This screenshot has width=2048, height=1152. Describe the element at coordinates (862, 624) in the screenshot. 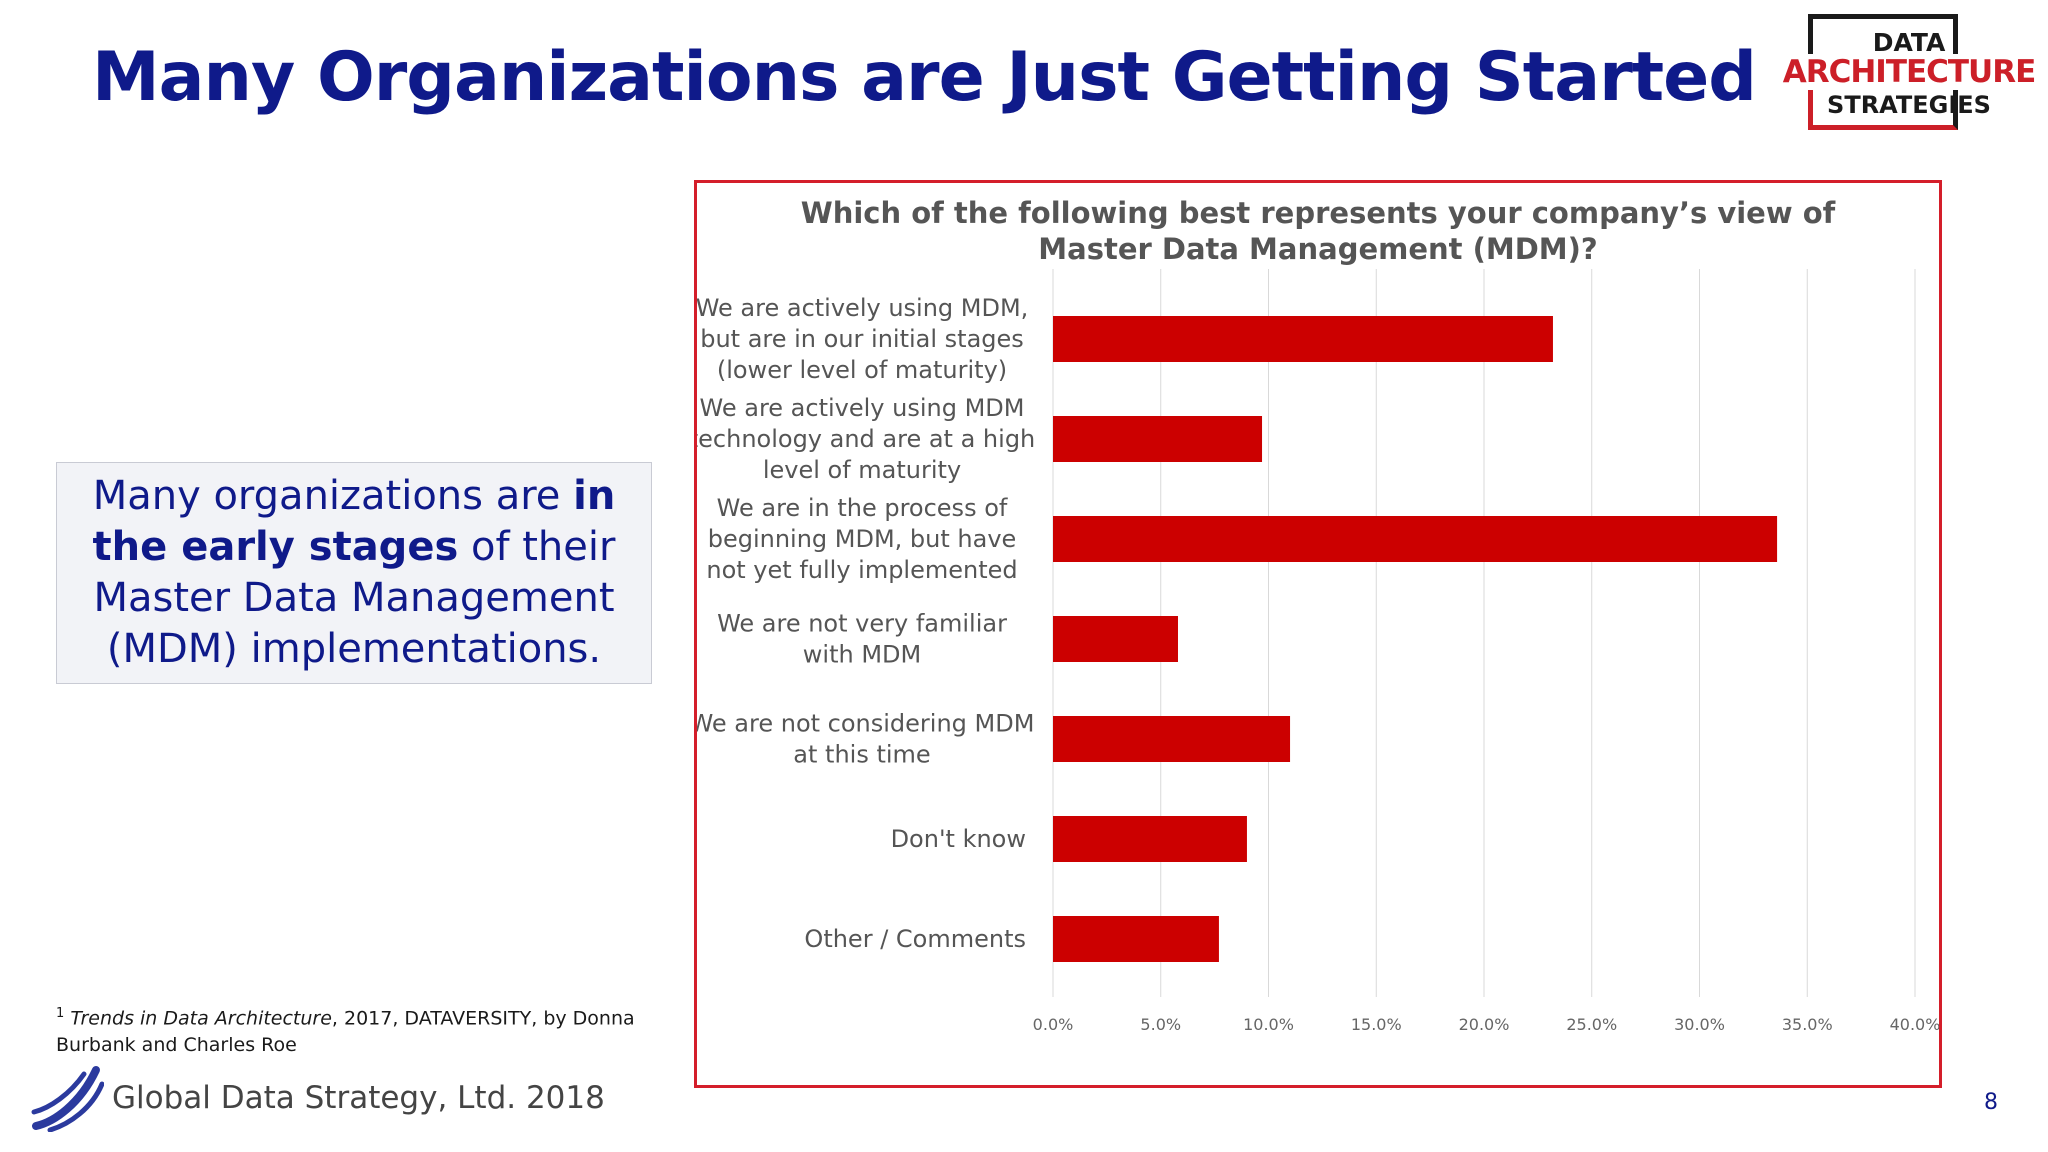

I see `category-label-line: We are not very familiar` at that location.